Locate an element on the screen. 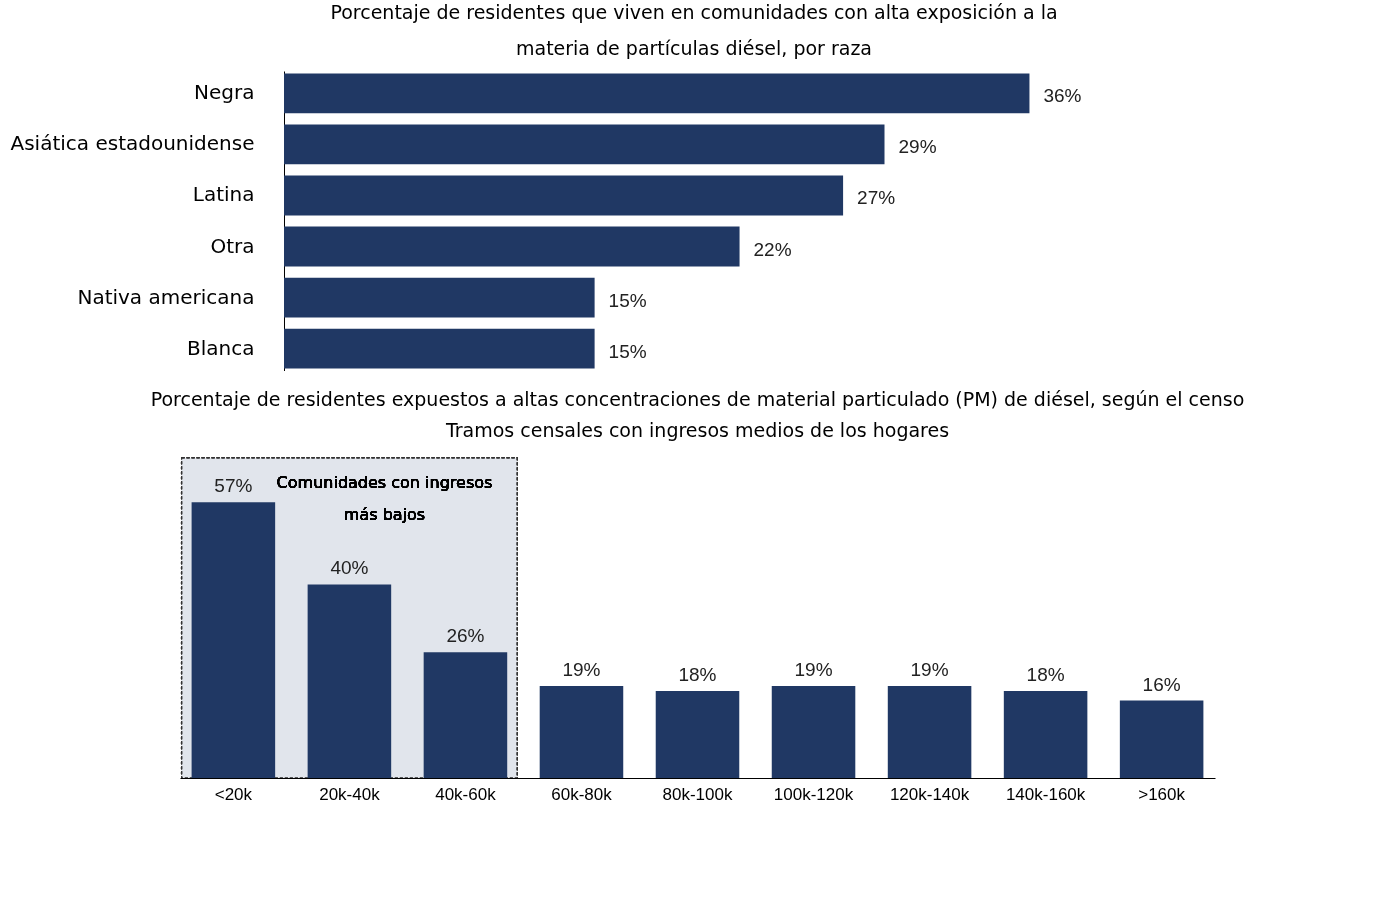 The height and width of the screenshot is (914, 1374). x-tick-label: 60k-80k is located at coordinates (582, 794).